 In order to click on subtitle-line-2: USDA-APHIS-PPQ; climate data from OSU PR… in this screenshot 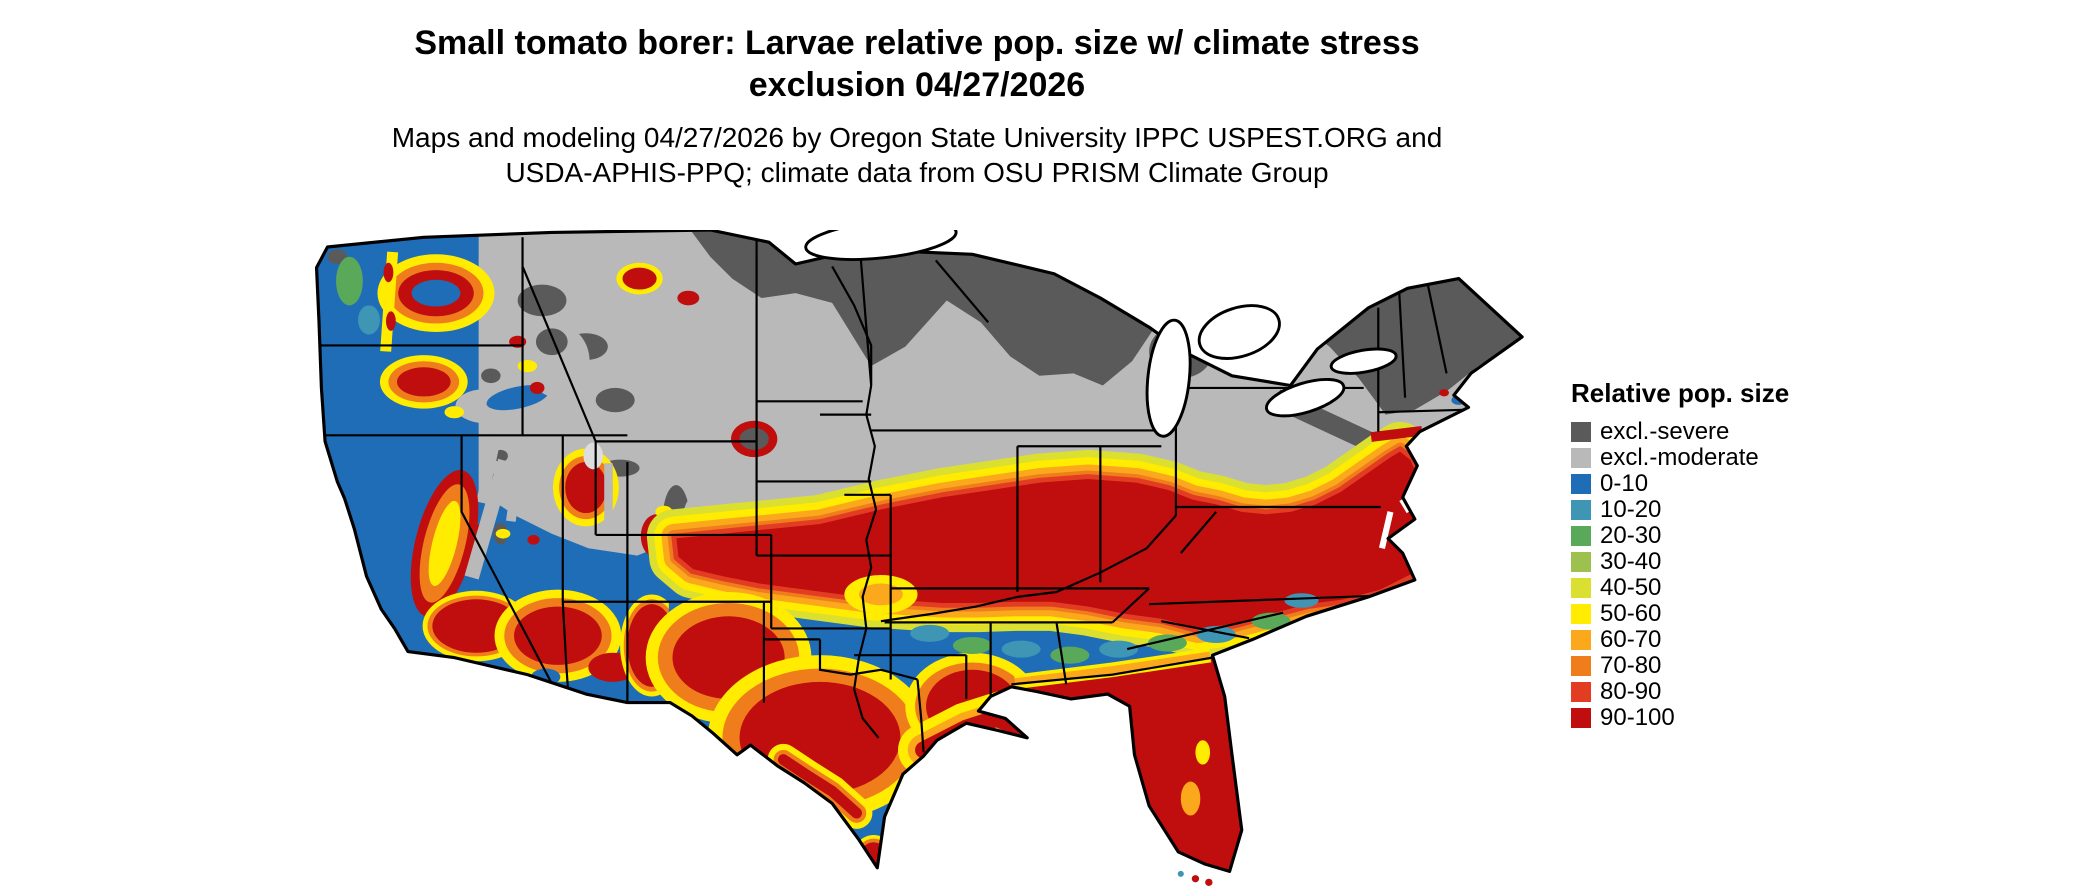, I will do `click(917, 172)`.